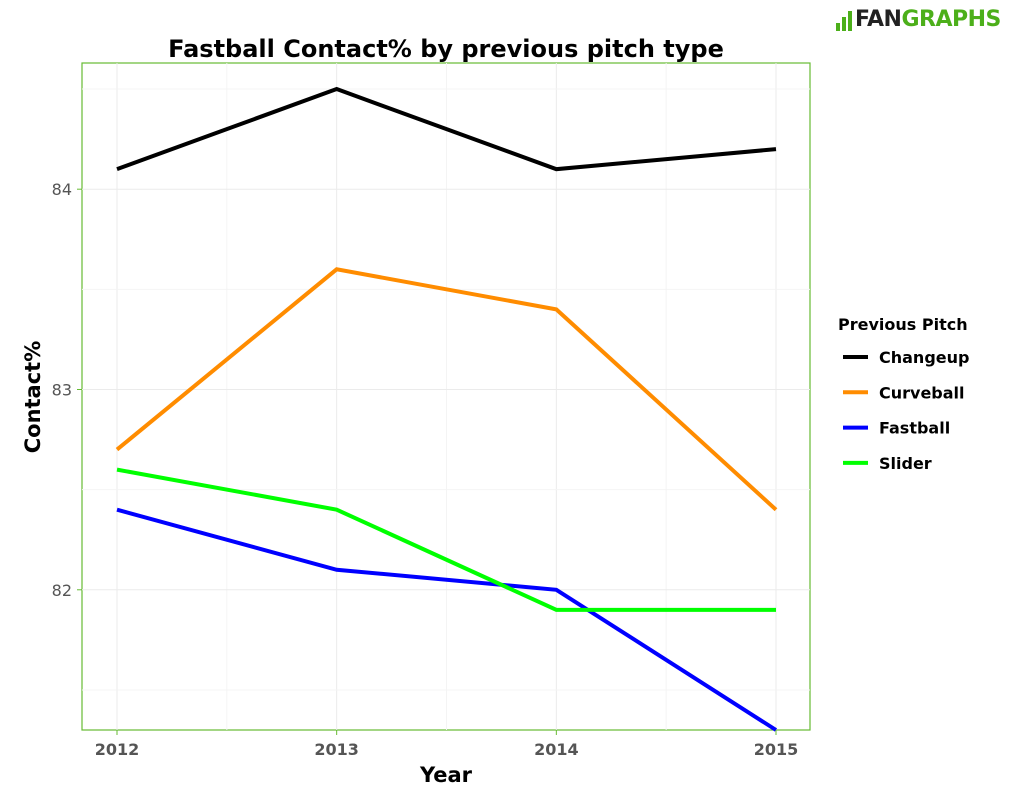 This screenshot has height=805, width=1024. What do you see at coordinates (556, 749) in the screenshot?
I see `x-tick-label: 2014` at bounding box center [556, 749].